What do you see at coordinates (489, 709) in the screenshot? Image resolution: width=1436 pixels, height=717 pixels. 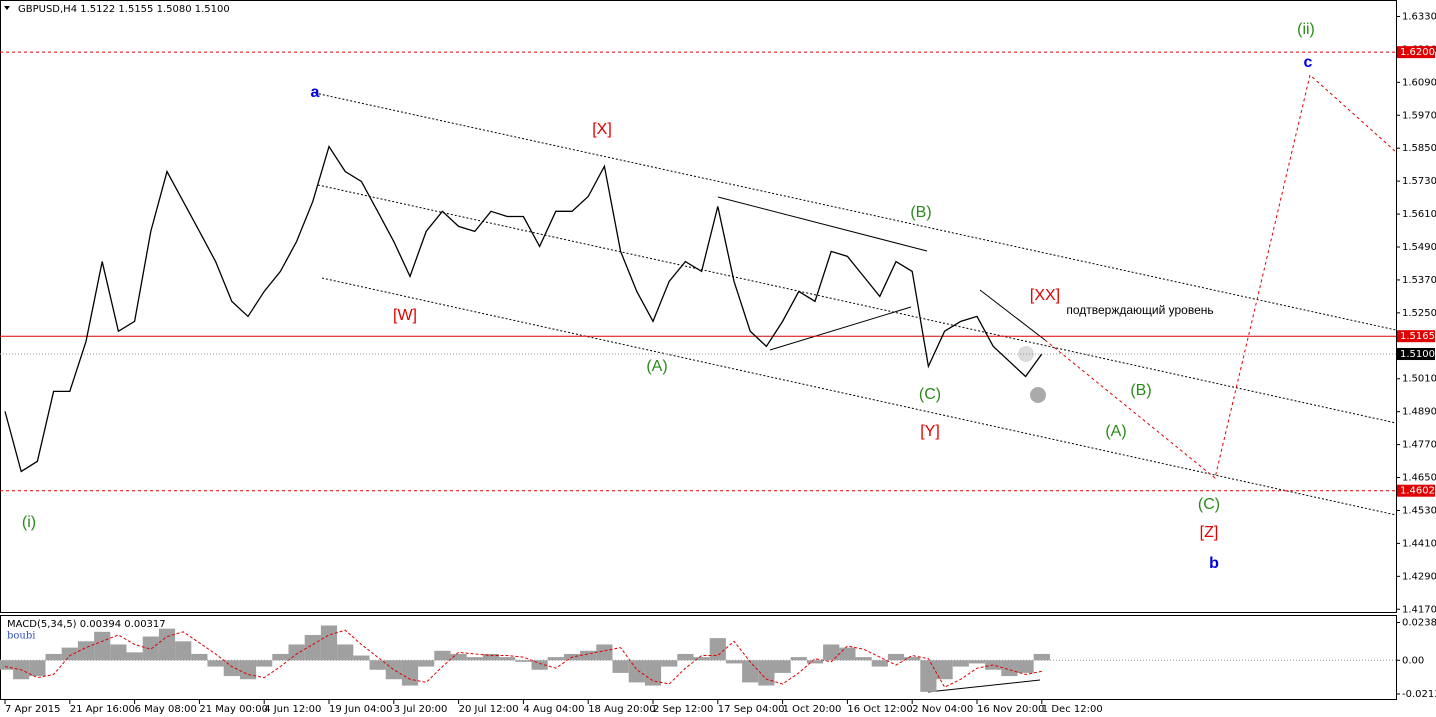 I see `x-tick-label: 20 Jul 12:00` at bounding box center [489, 709].